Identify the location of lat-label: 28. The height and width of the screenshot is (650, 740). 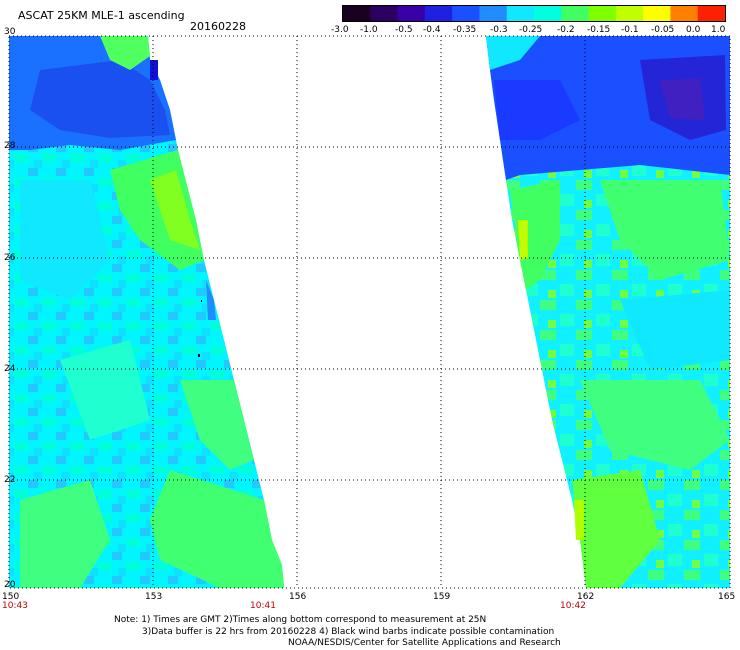
(10, 146).